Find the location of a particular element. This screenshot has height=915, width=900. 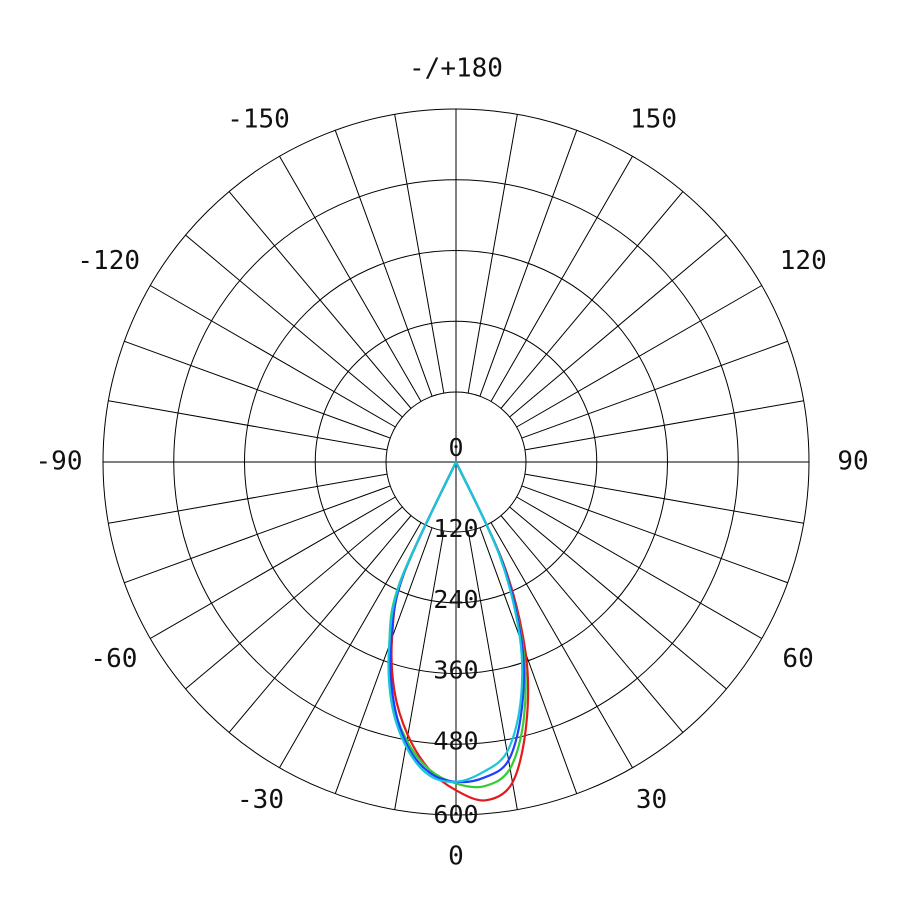

angle-tick-label: 90 is located at coordinates (852, 462).